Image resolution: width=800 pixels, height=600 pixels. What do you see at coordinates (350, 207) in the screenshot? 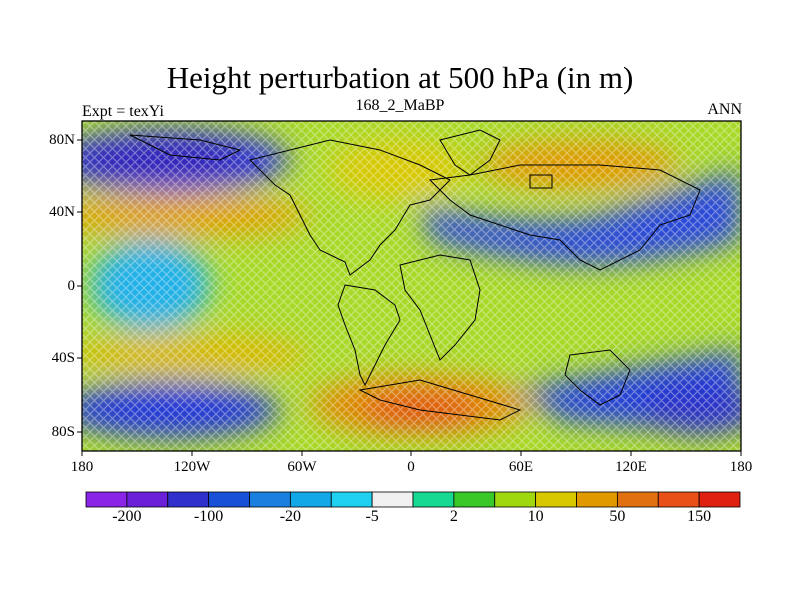
I see `coastline-north-america` at bounding box center [350, 207].